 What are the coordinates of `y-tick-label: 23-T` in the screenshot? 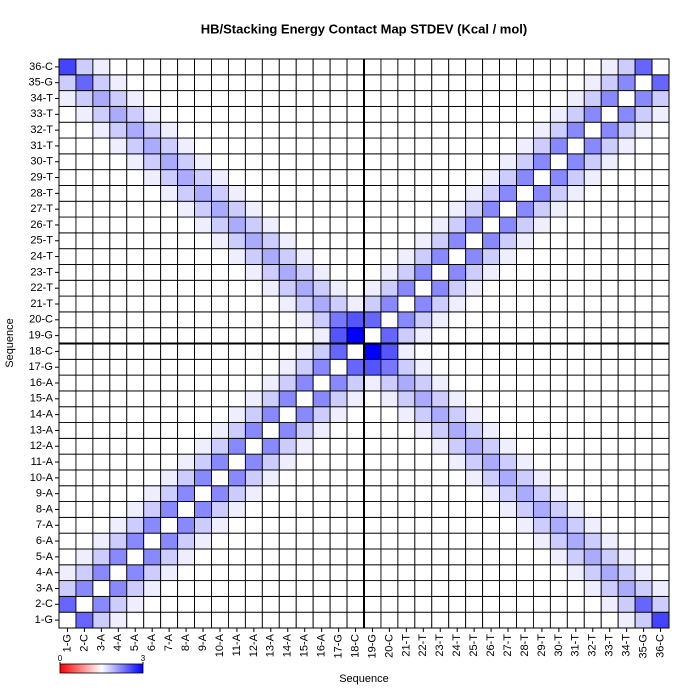 It's located at (41, 272).